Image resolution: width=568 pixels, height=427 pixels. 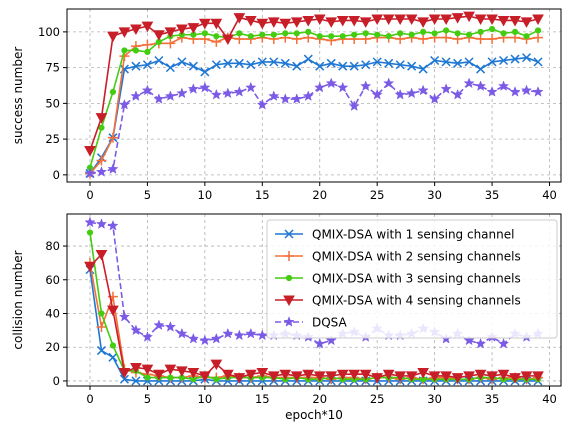 I want to click on legend-label: QMIX-DSA with 3 sensing channels, so click(x=416, y=279).